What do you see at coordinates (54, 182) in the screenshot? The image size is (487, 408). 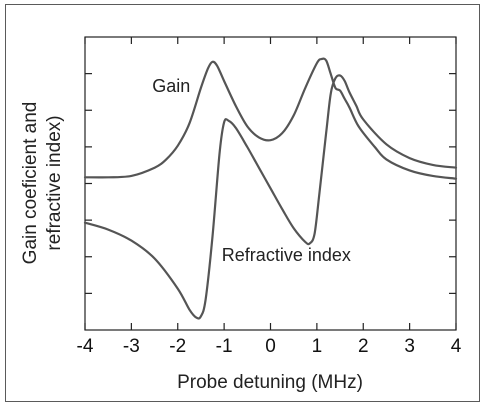 I see `y-axis-label-line-2: refractive index)` at bounding box center [54, 182].